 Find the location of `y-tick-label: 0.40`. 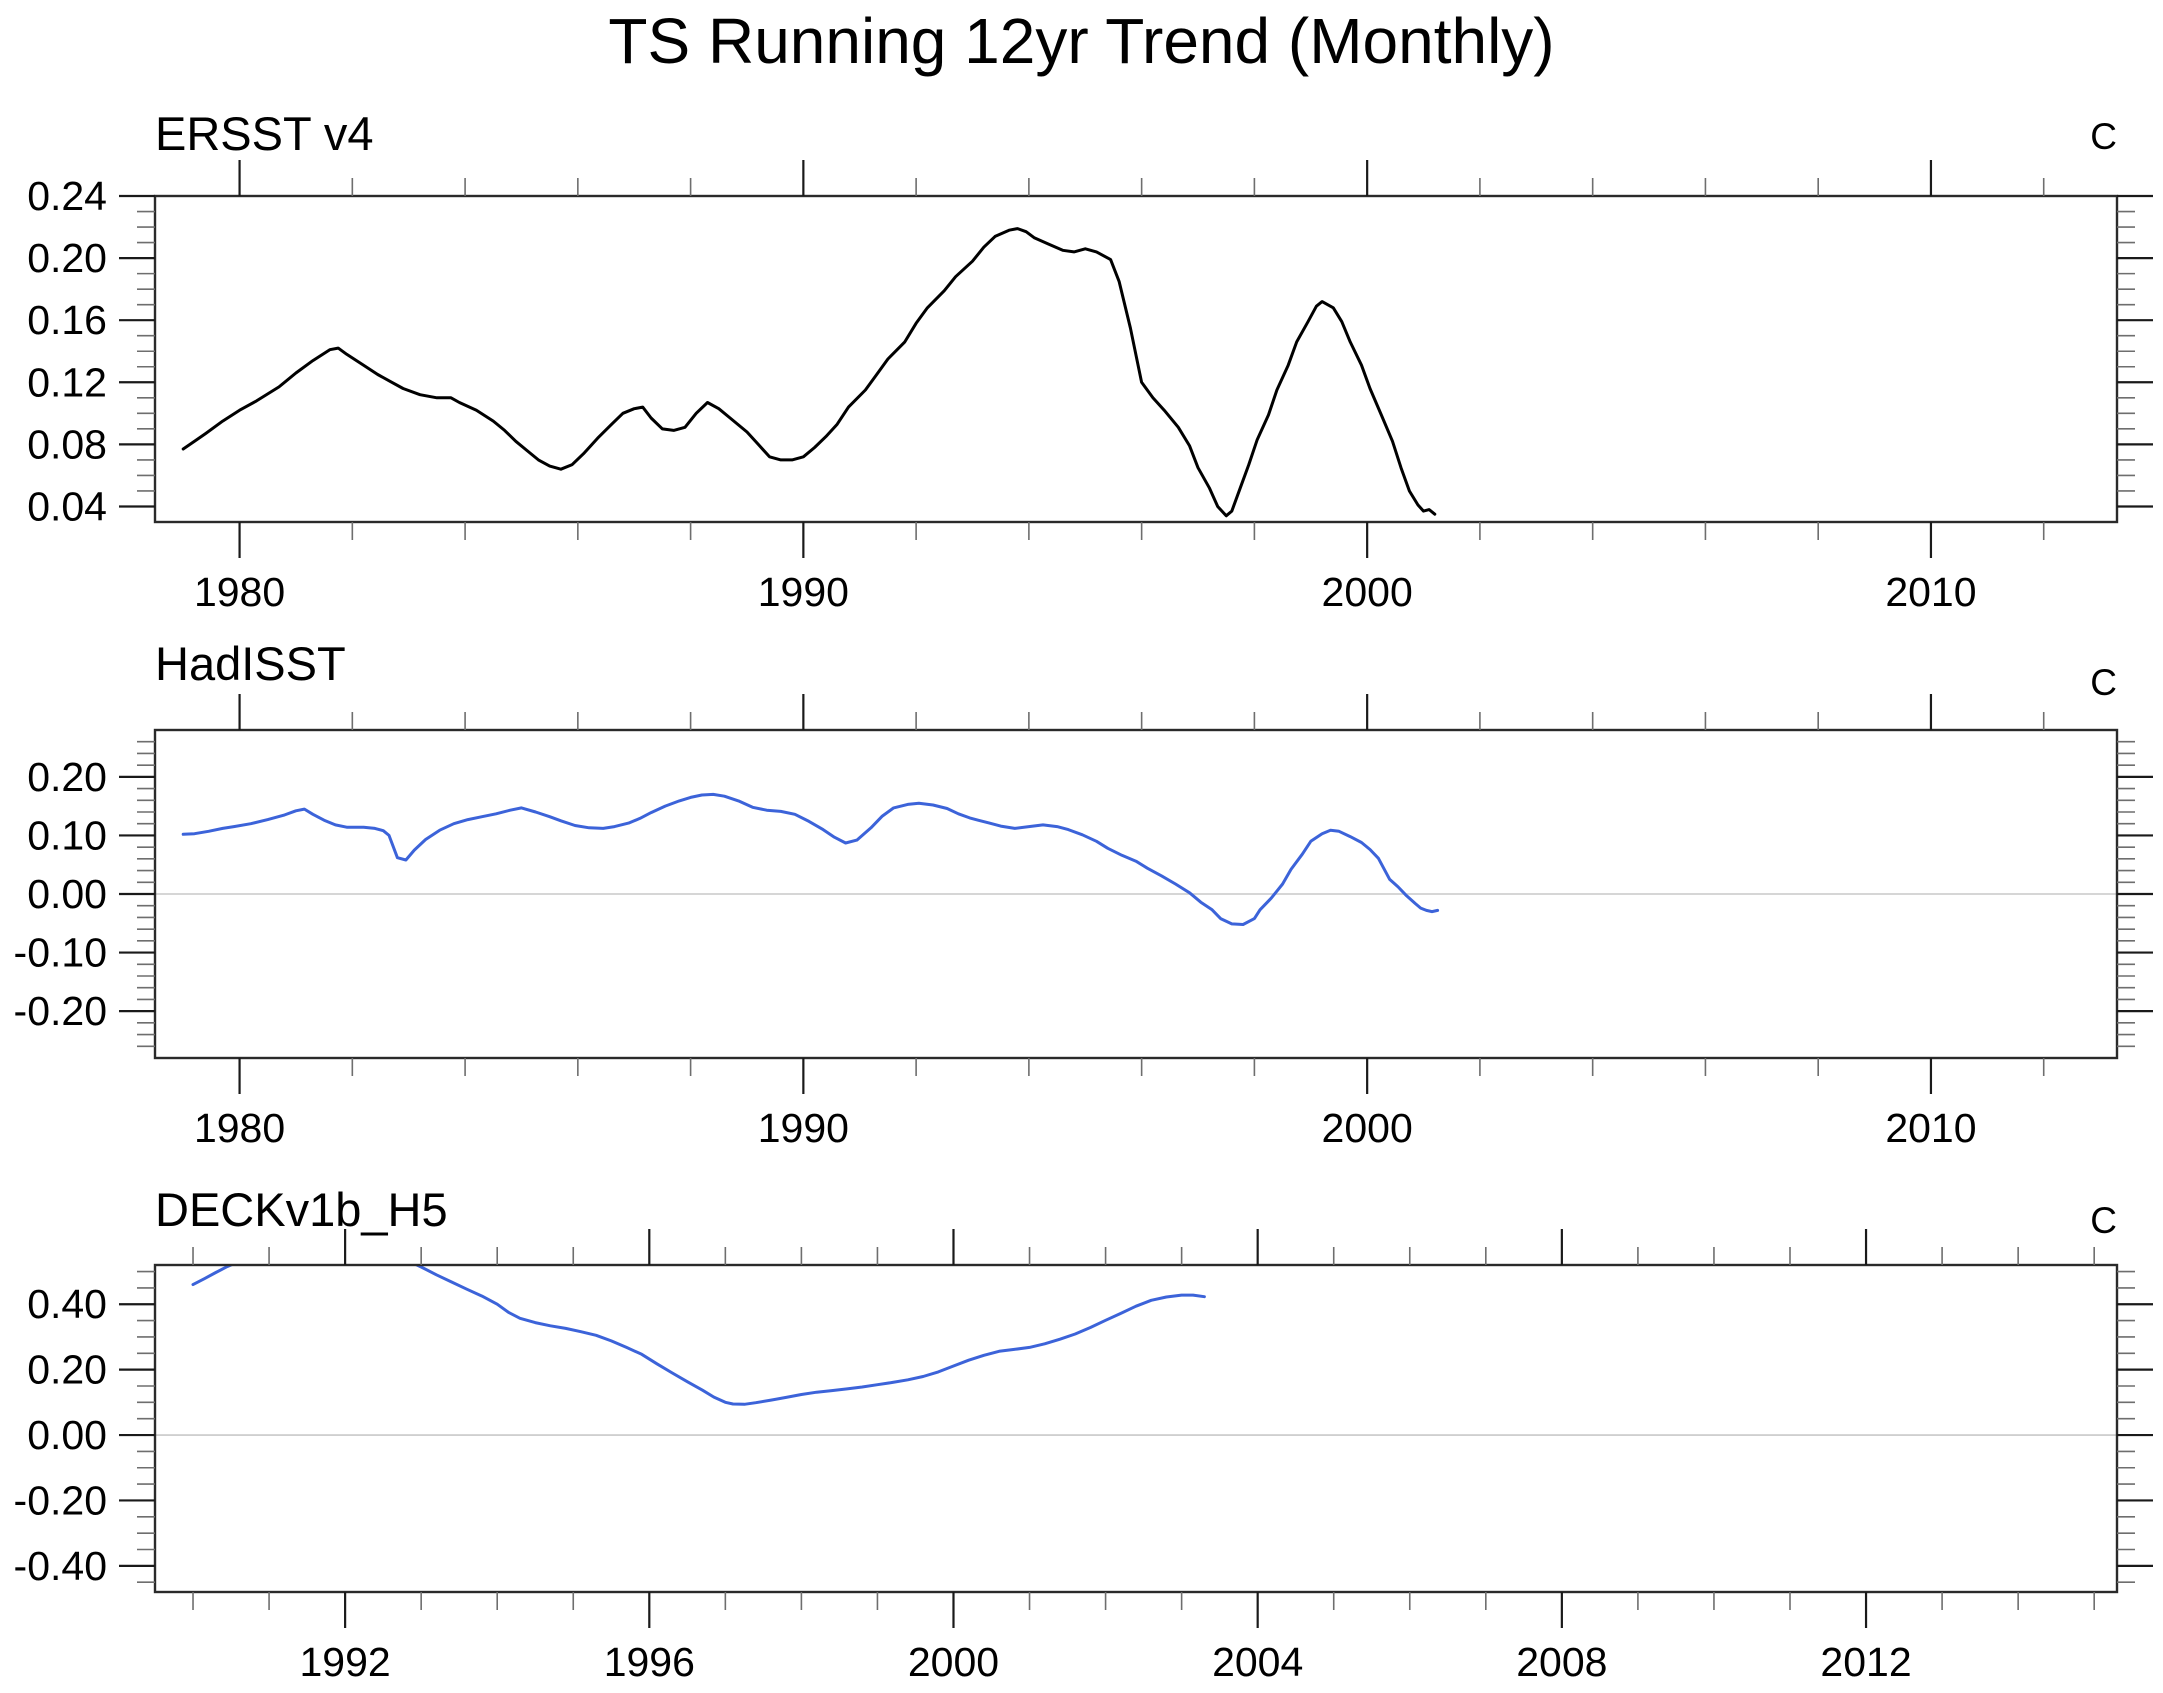

y-tick-label: 0.40 is located at coordinates (67, 1304).